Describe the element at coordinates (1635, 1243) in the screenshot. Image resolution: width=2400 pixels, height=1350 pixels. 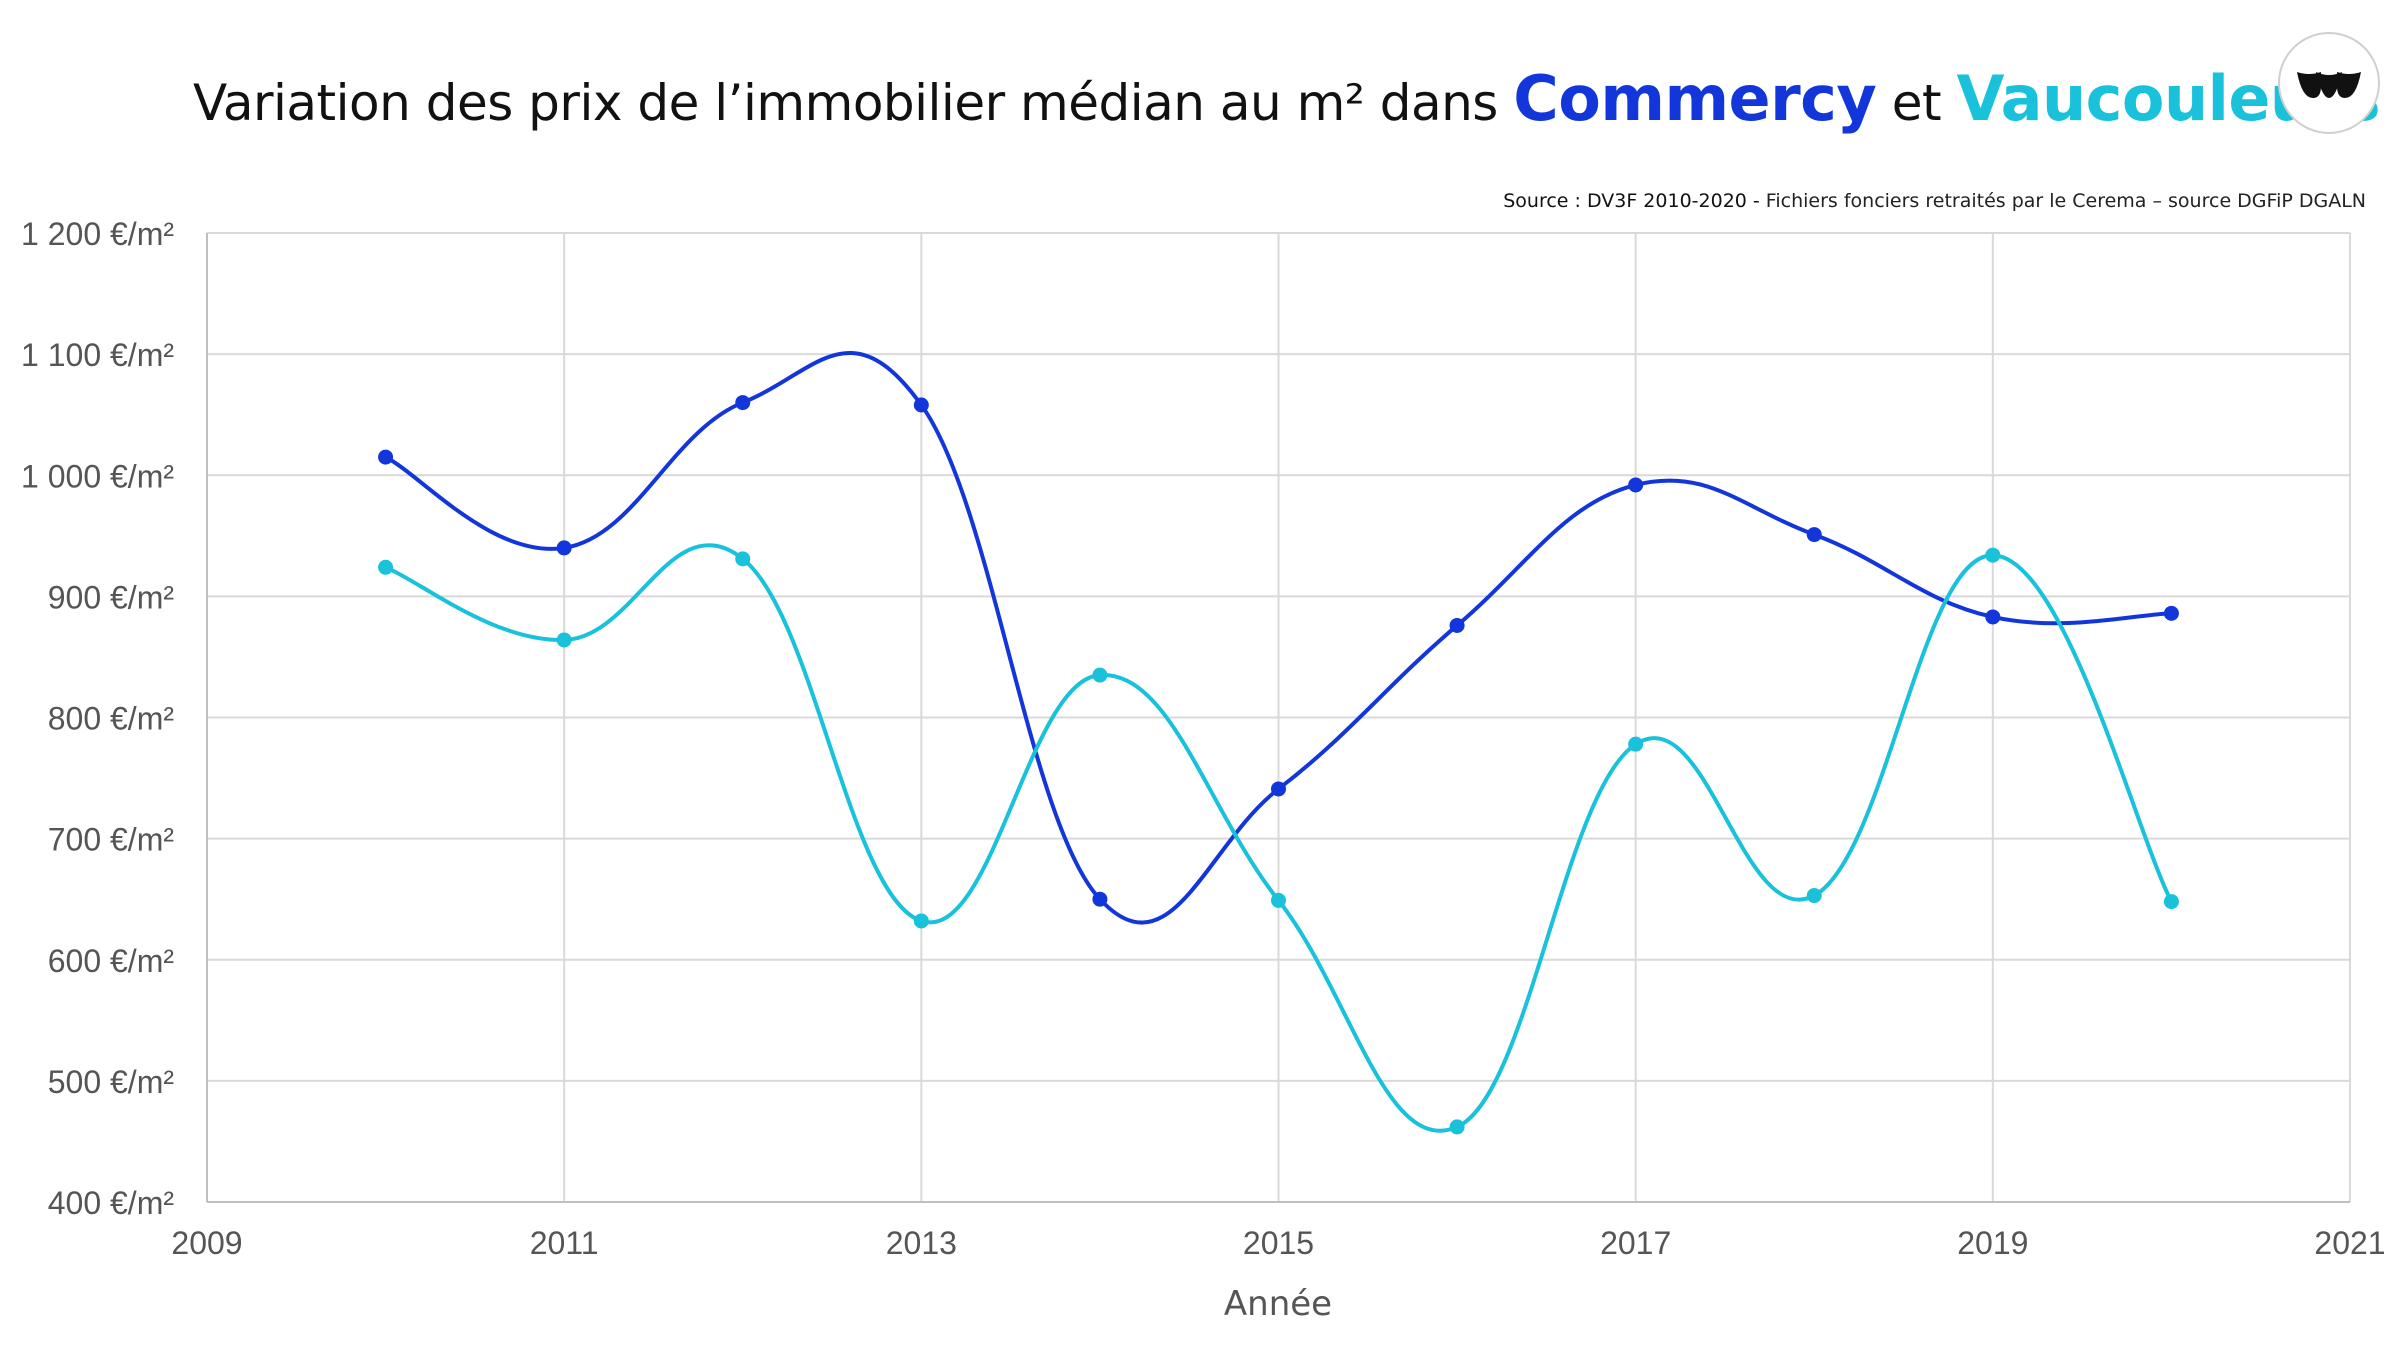
I see `x-tick-label: 2017` at that location.